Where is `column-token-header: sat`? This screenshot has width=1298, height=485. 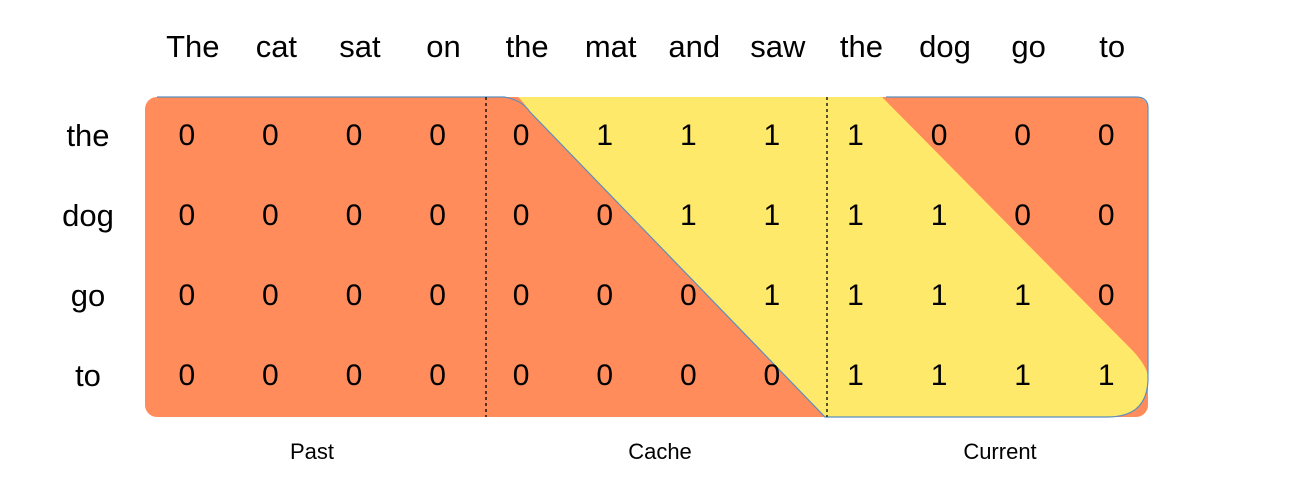
column-token-header: sat is located at coordinates (360, 46).